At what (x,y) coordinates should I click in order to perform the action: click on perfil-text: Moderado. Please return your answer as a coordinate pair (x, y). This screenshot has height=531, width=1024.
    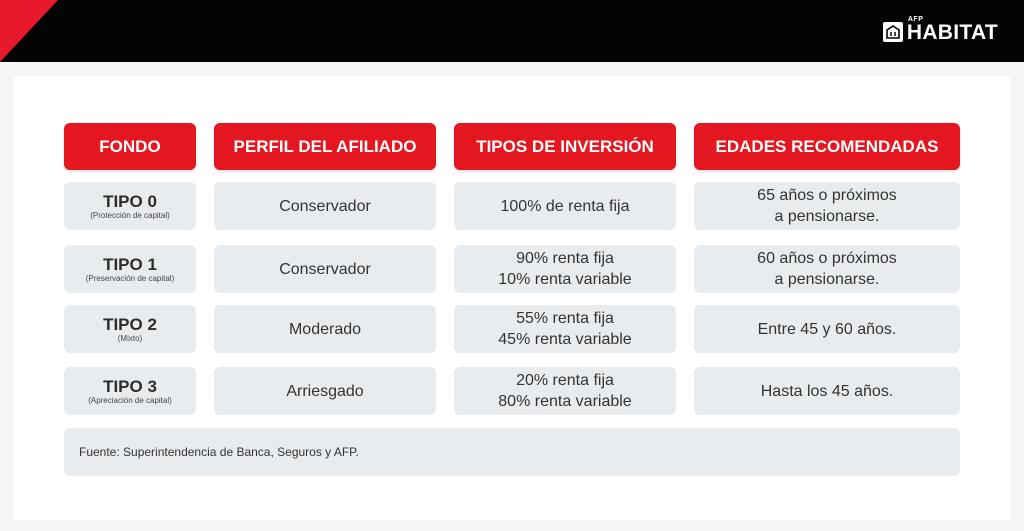
    Looking at the image, I should click on (325, 329).